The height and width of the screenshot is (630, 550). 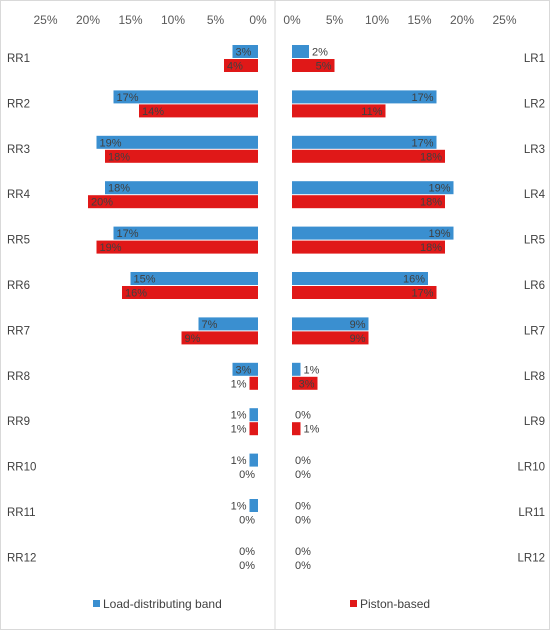 What do you see at coordinates (368, 202) in the screenshot?
I see `bar-right-piston-lr4` at bounding box center [368, 202].